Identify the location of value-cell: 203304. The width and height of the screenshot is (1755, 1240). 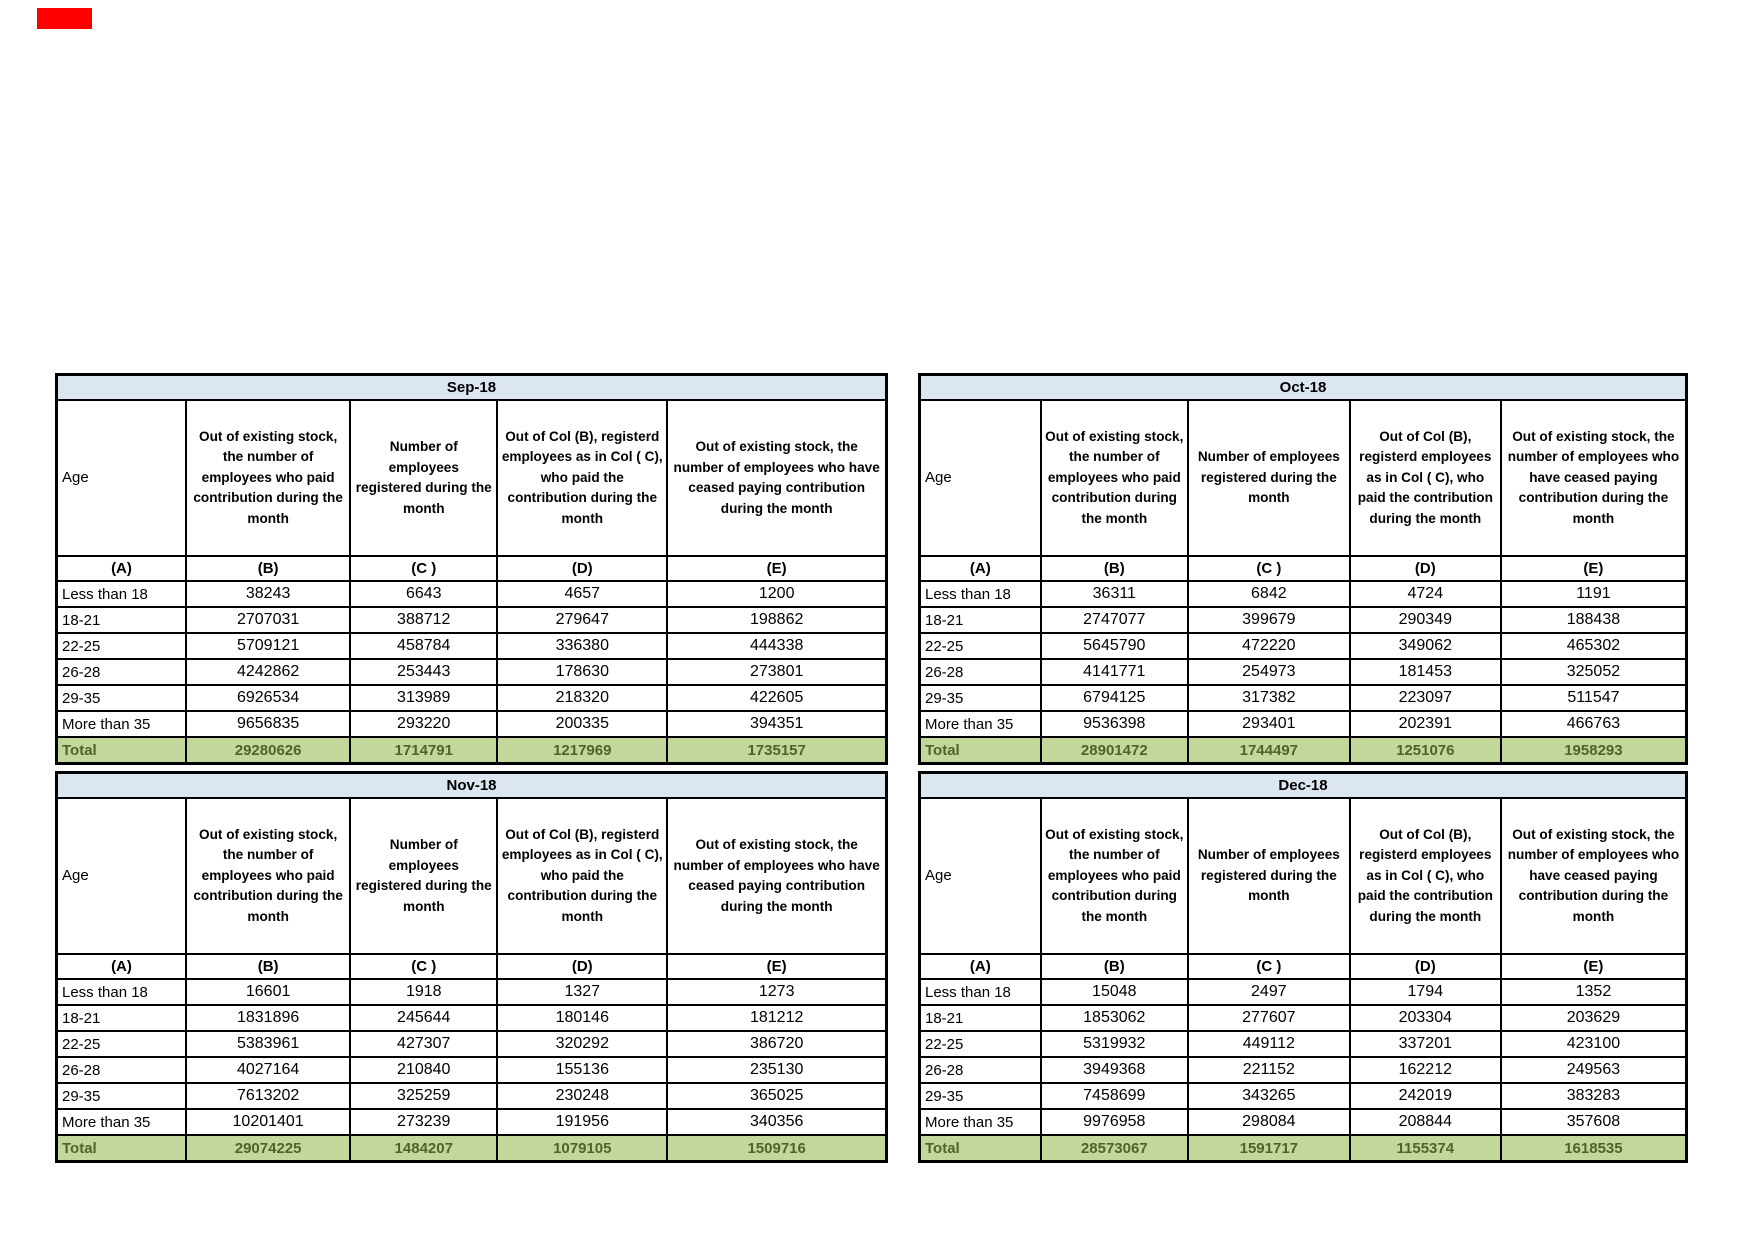
(1425, 1018).